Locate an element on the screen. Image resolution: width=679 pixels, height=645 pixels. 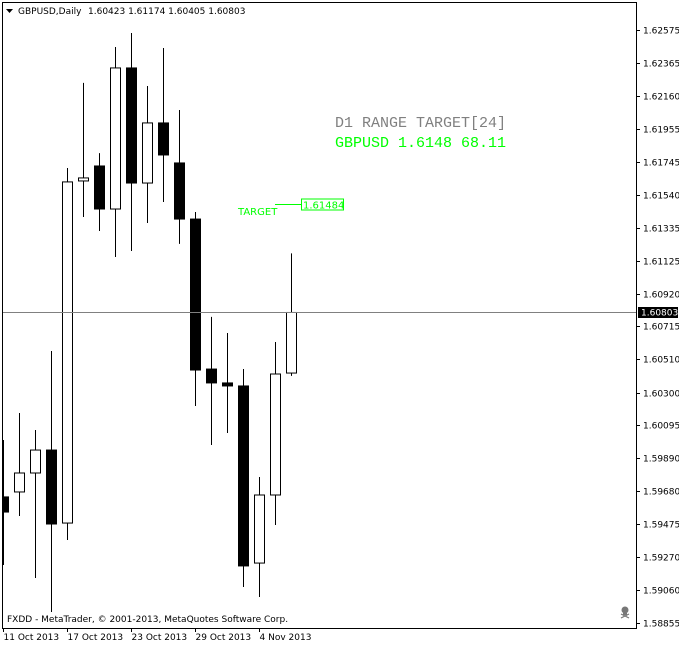
ohlc-readout: 1.60423 1.61174 1.60405 1.60803 is located at coordinates (166, 12).